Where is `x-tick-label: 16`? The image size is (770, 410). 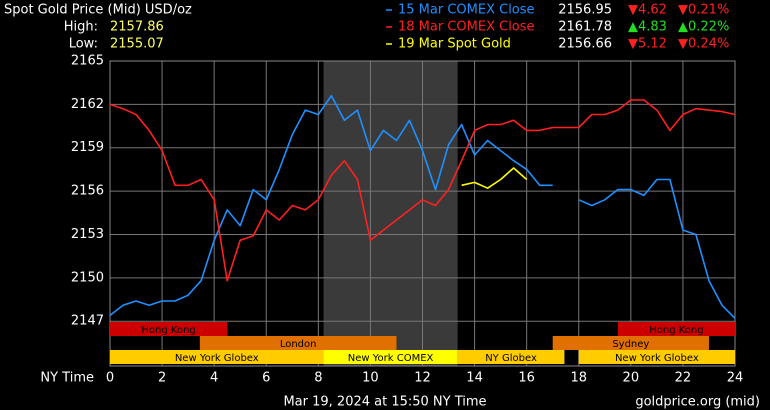
x-tick-label: 16 is located at coordinates (526, 378).